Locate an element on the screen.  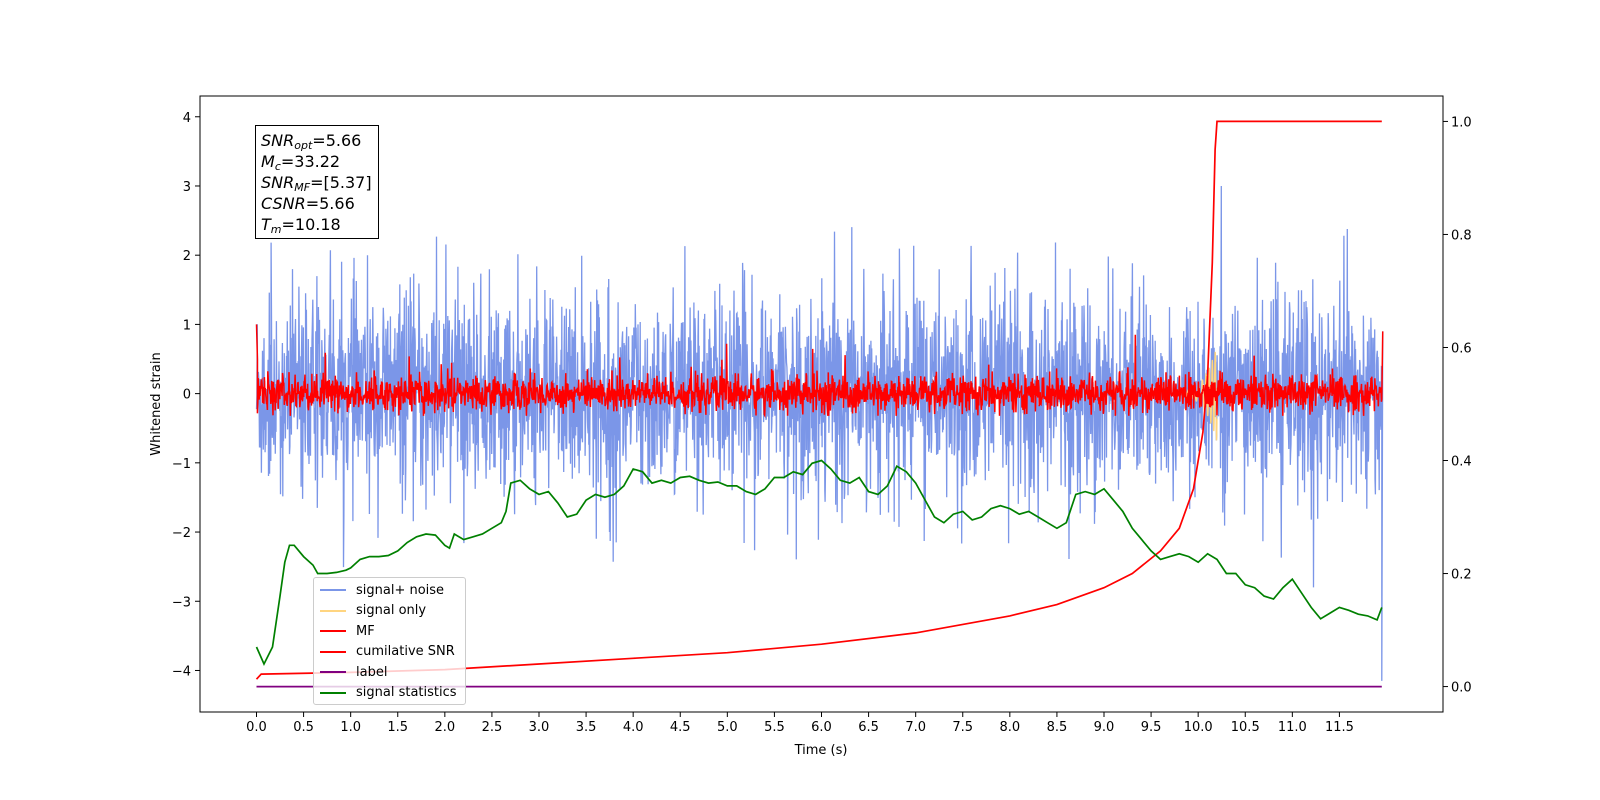
x-tick-label: 7.5 is located at coordinates (962, 727).